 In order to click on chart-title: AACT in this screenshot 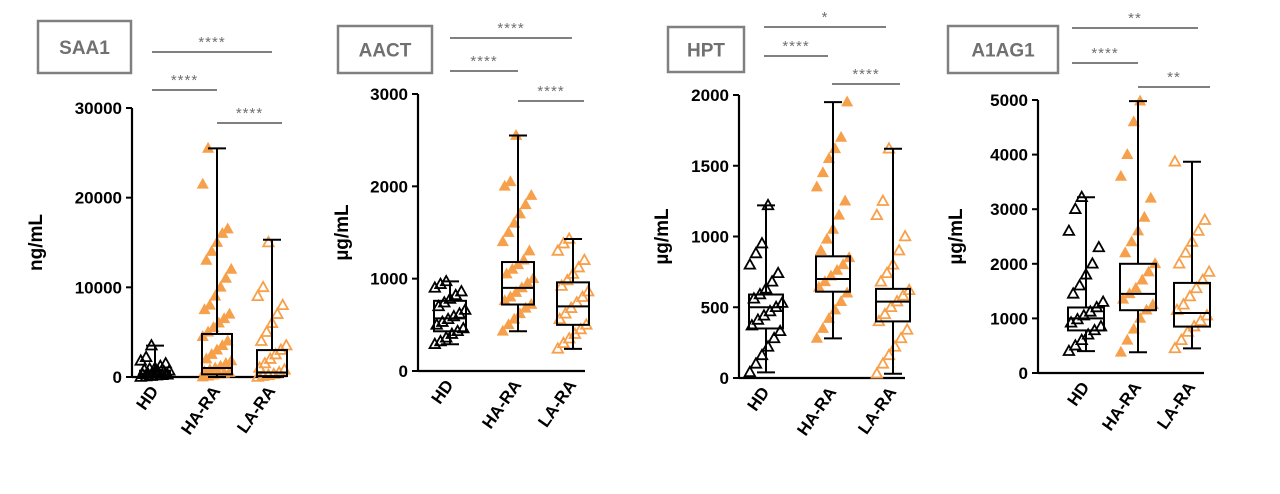, I will do `click(385, 51)`.